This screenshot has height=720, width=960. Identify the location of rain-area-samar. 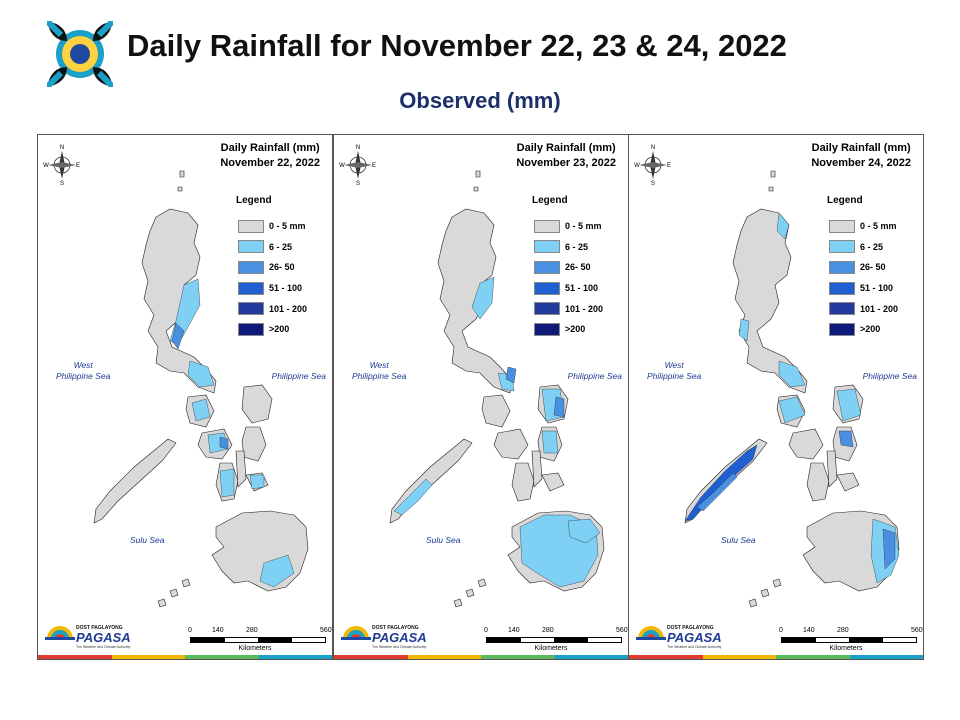
(849, 405).